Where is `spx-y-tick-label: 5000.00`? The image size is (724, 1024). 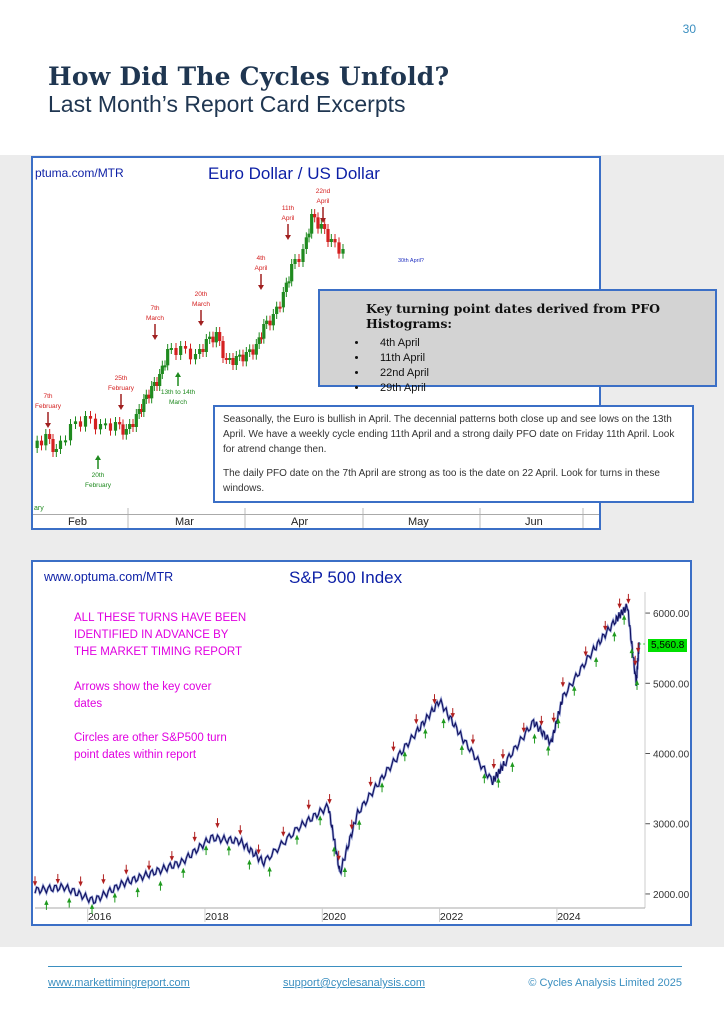
spx-y-tick-label: 5000.00 is located at coordinates (671, 684).